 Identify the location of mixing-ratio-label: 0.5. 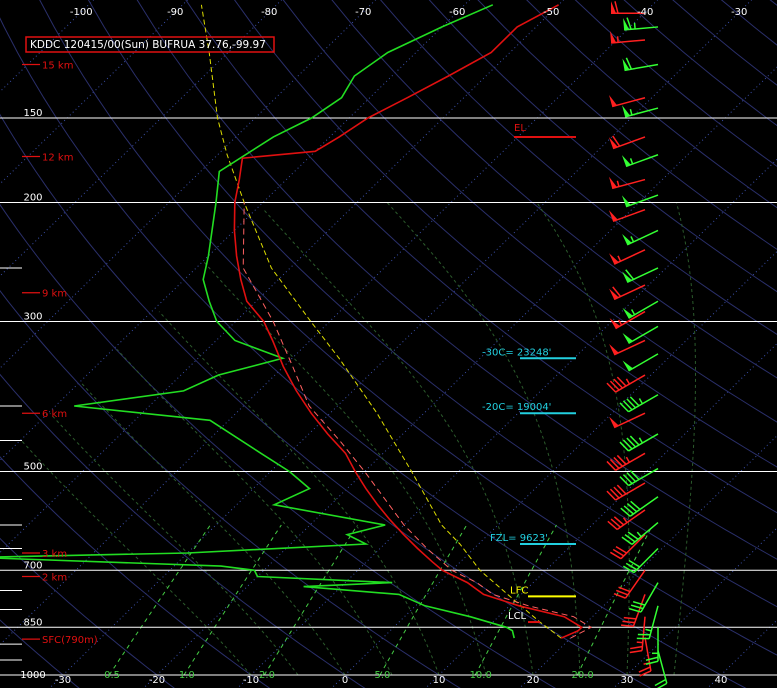
(112, 675).